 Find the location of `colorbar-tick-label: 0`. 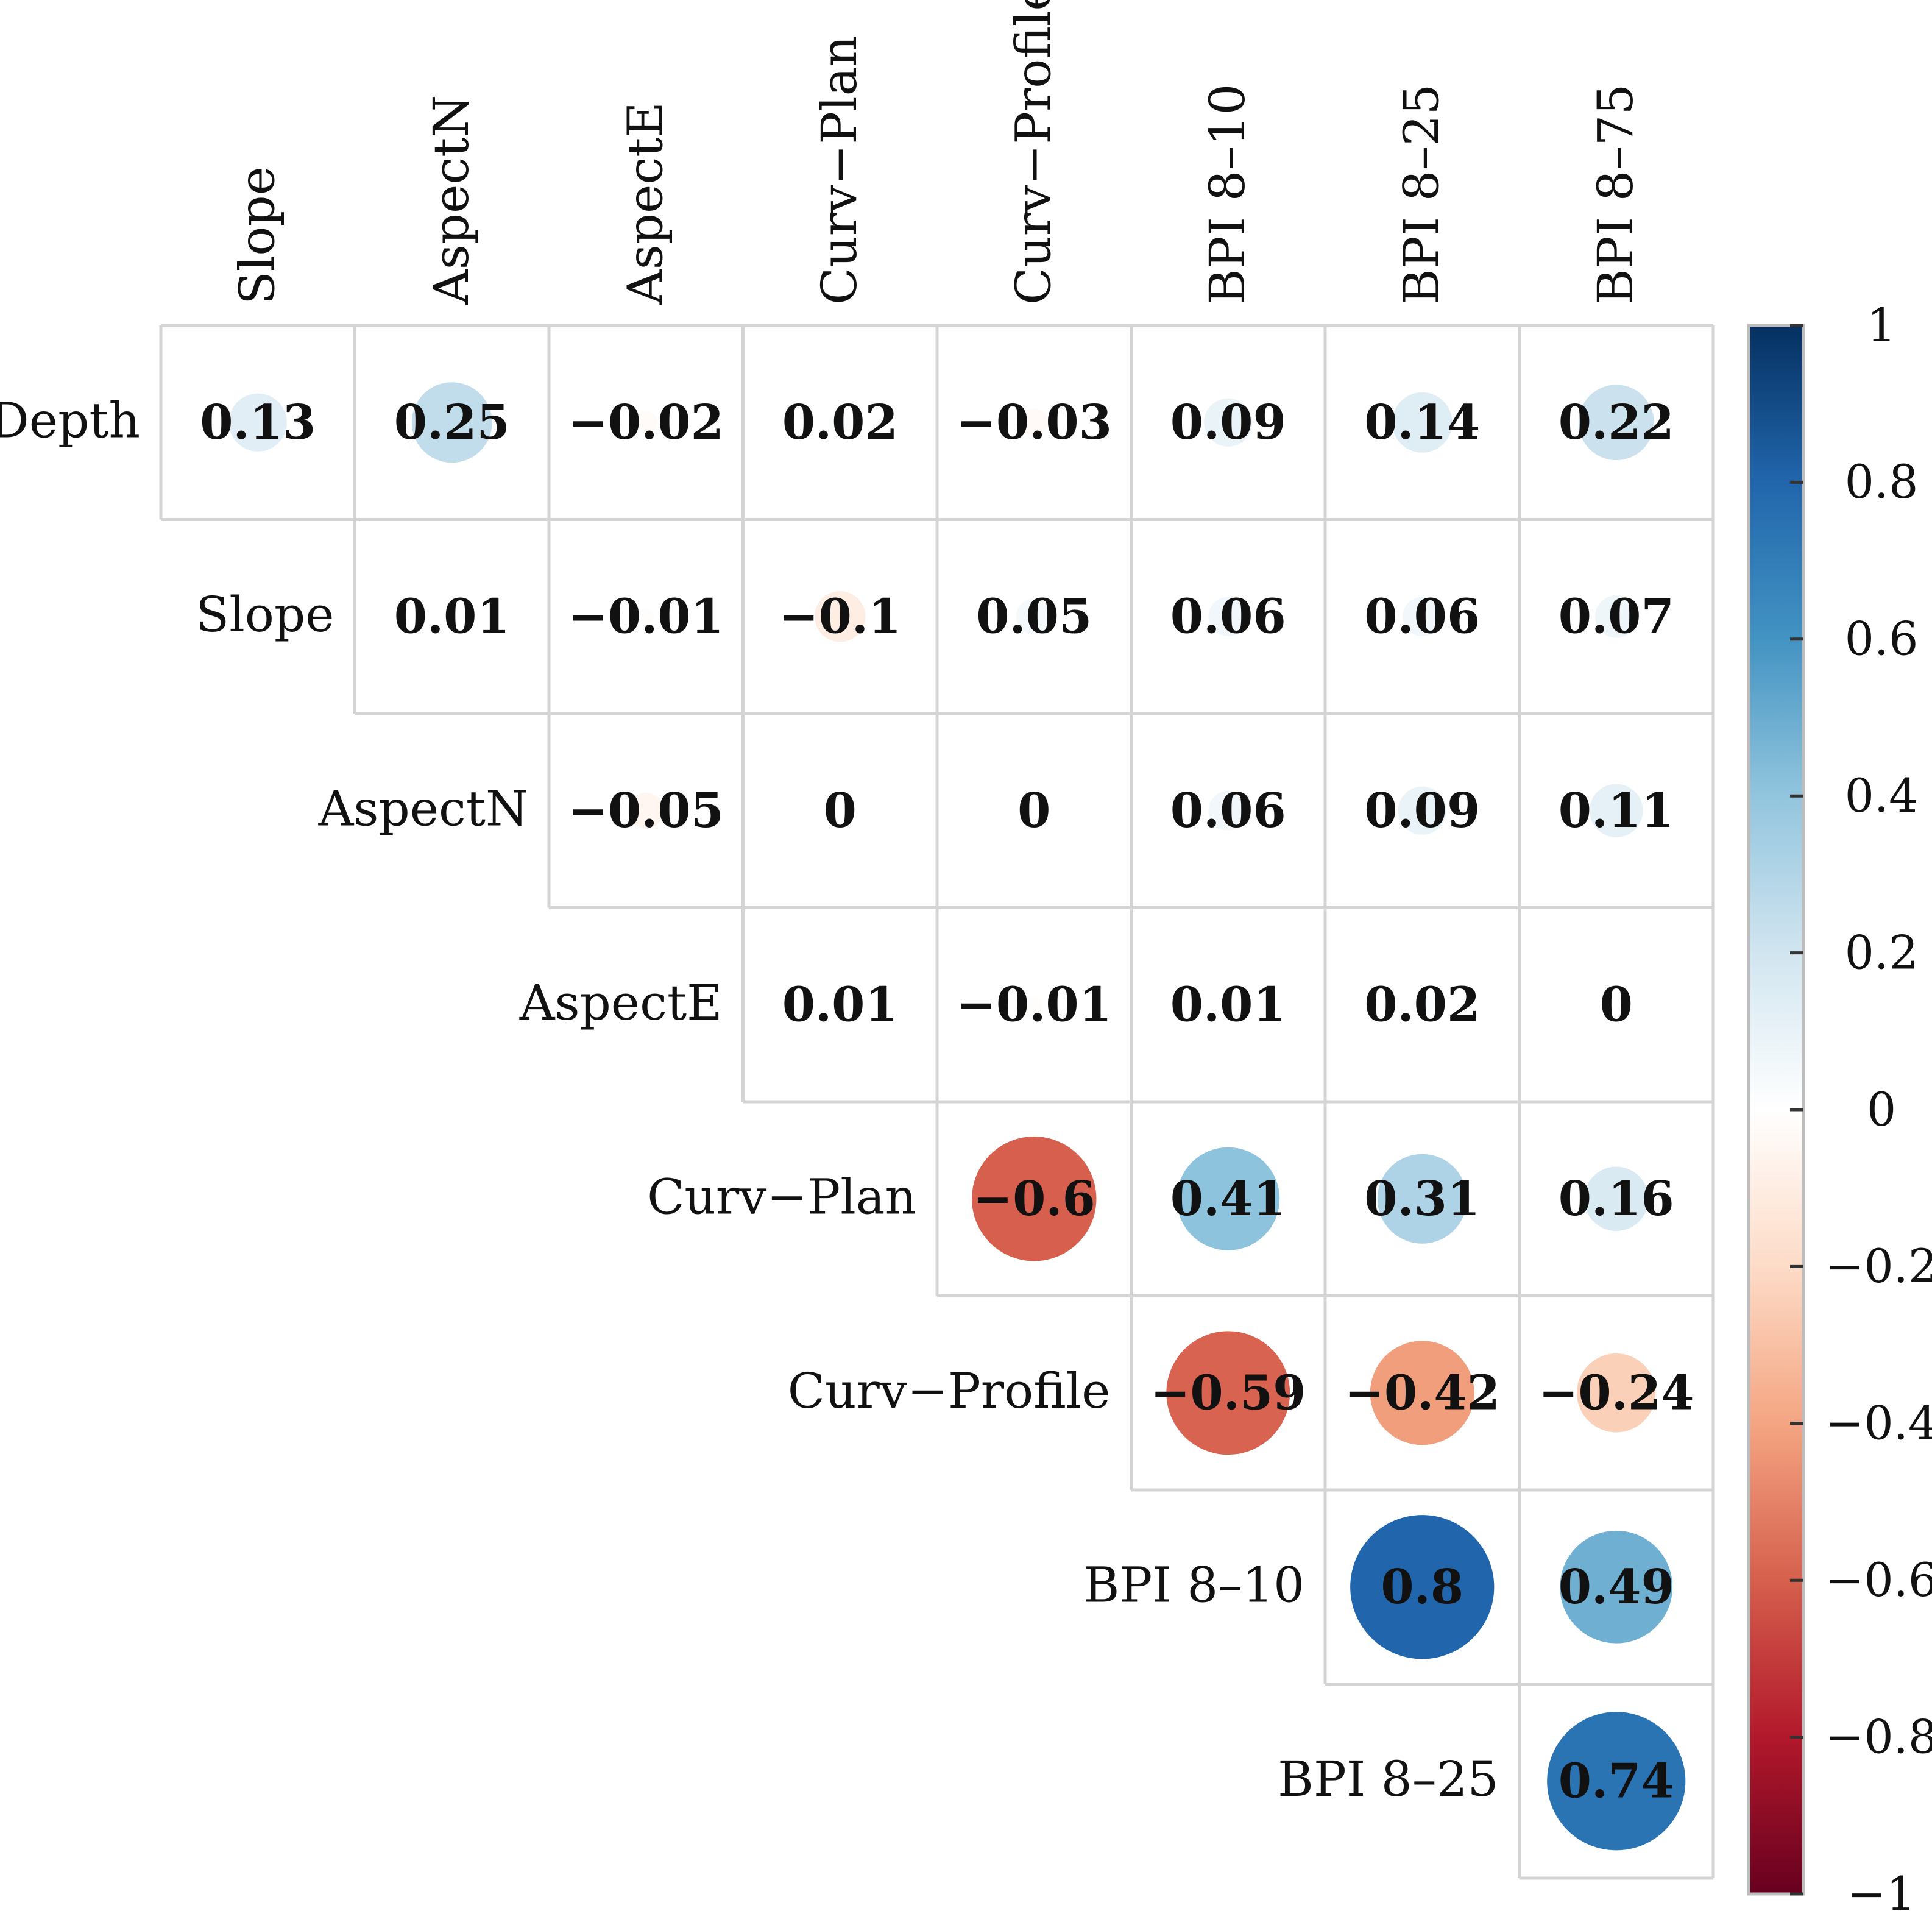

colorbar-tick-label: 0 is located at coordinates (1881, 1109).